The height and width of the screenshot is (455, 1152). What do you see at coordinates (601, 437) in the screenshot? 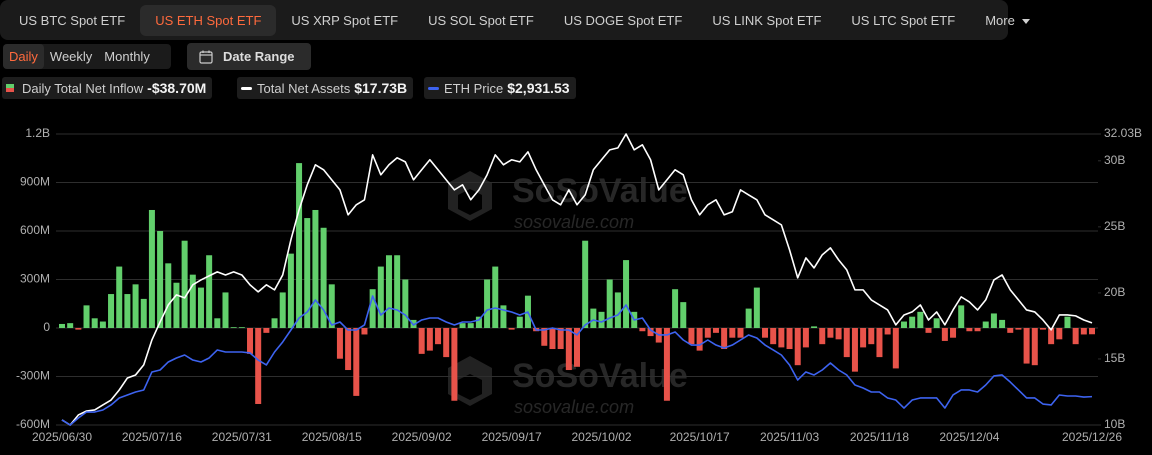
I see `x-tick-label: 2025/10/02` at bounding box center [601, 437].